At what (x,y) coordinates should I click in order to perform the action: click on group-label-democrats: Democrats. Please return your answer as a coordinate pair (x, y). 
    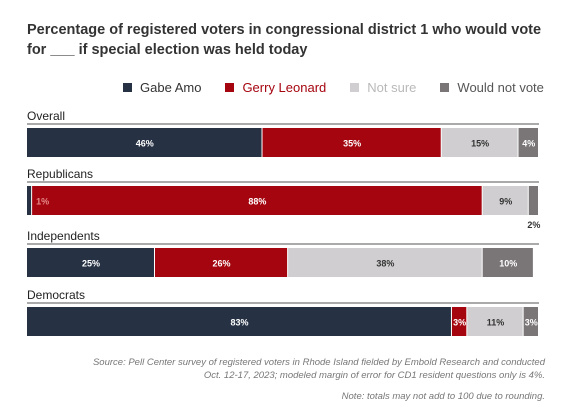
    Looking at the image, I should click on (56, 295).